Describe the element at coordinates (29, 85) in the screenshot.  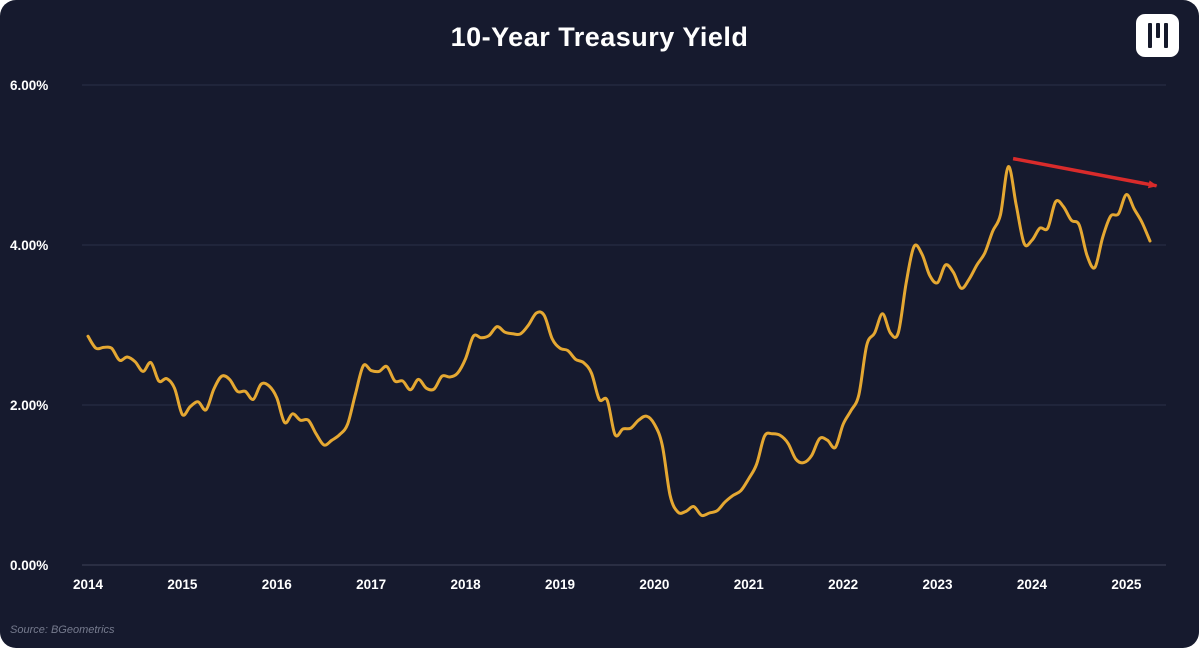
I see `y-axis-tick-label: 6.00%` at that location.